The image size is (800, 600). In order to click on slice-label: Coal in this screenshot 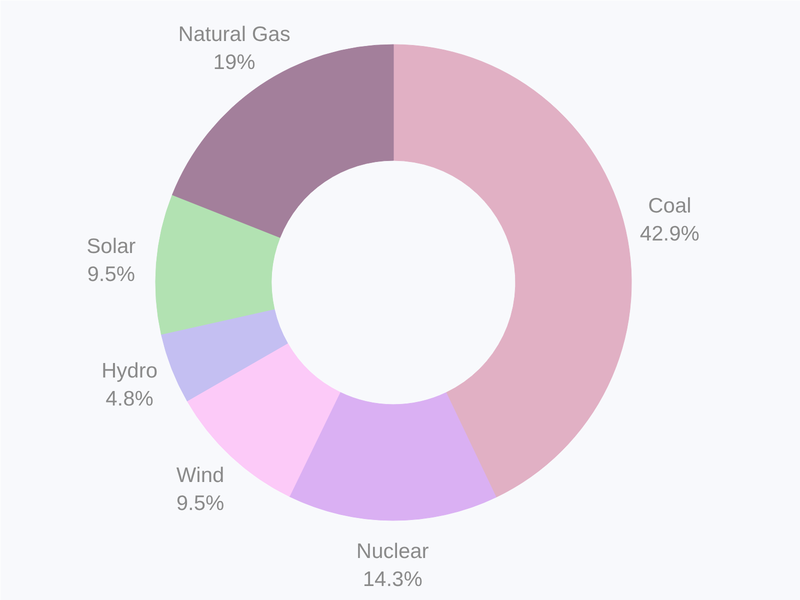, I will do `click(670, 206)`.